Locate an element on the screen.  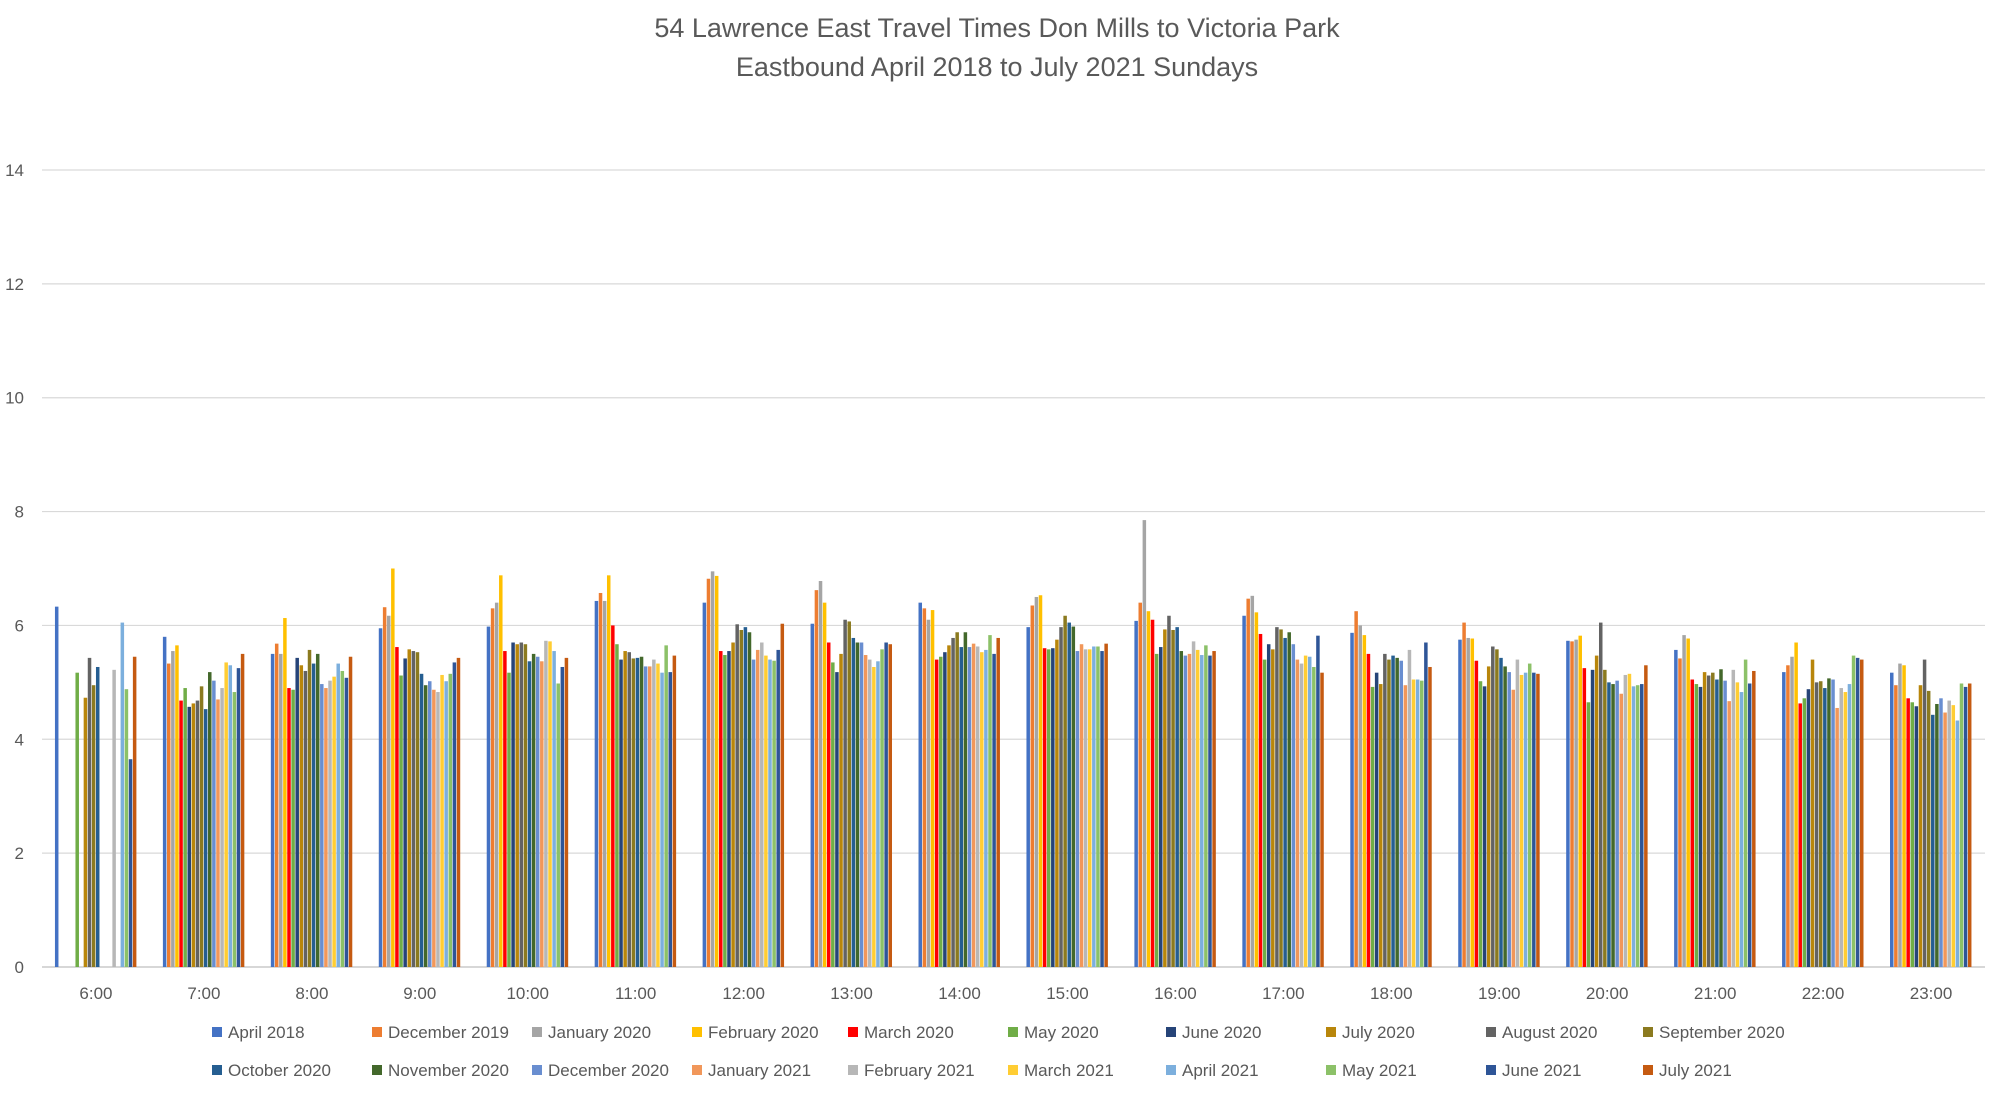
x-tick-label: 7:00 is located at coordinates (203, 993).